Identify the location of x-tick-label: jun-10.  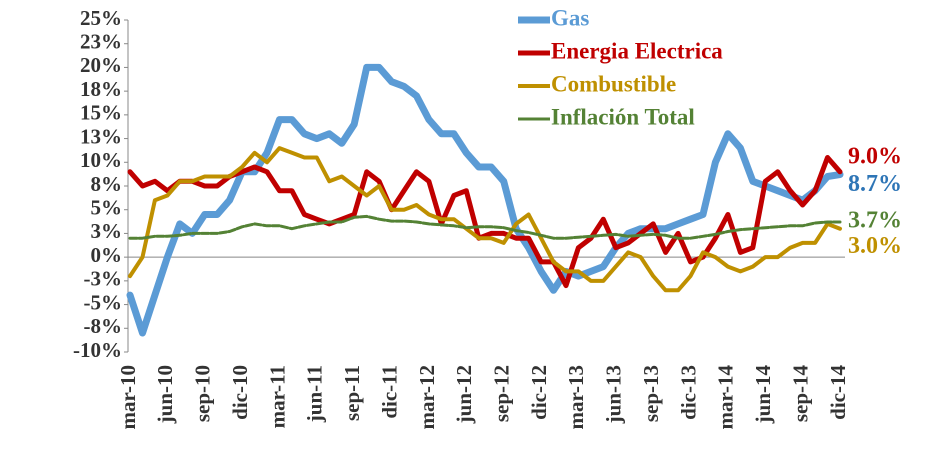
(165, 394).